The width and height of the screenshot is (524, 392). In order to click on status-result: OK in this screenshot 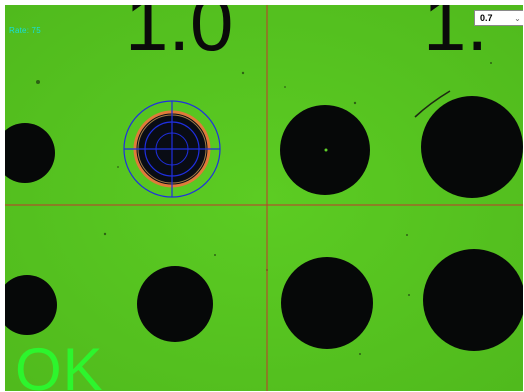, I will do `click(59, 364)`.